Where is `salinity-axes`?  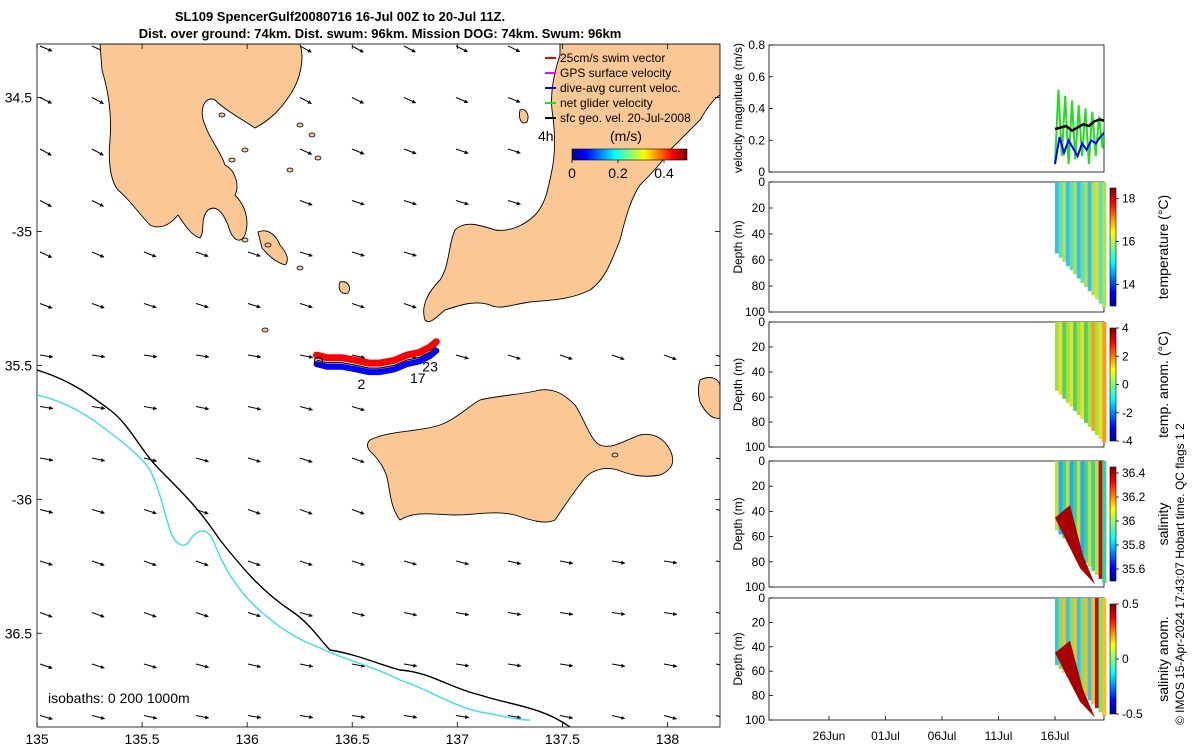
salinity-axes is located at coordinates (936, 524).